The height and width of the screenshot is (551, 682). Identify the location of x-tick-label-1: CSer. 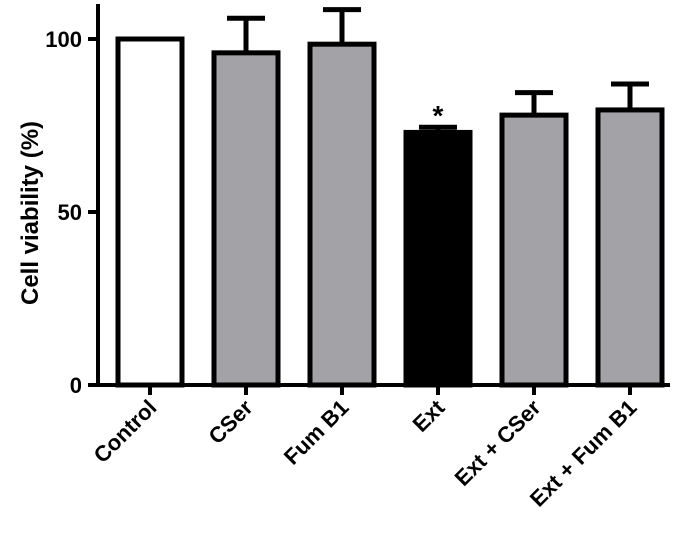
(231, 422).